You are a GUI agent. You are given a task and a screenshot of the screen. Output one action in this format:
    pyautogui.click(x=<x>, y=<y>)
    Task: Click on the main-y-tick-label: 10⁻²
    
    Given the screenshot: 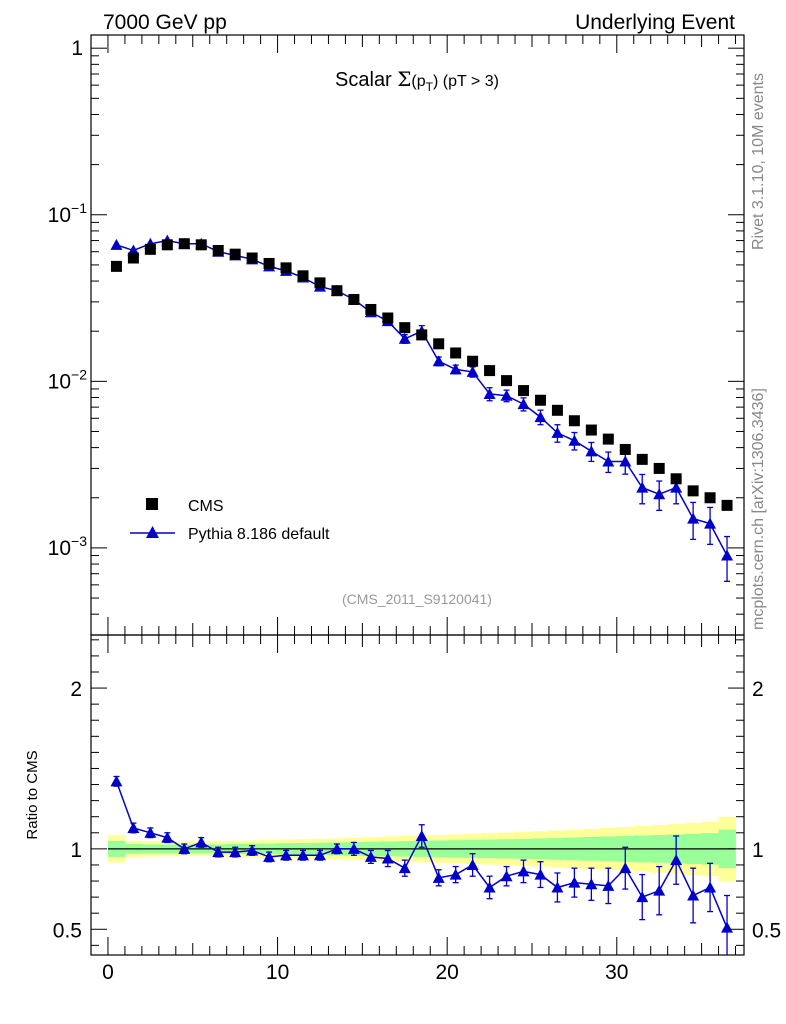 What is the action you would take?
    pyautogui.click(x=68, y=379)
    